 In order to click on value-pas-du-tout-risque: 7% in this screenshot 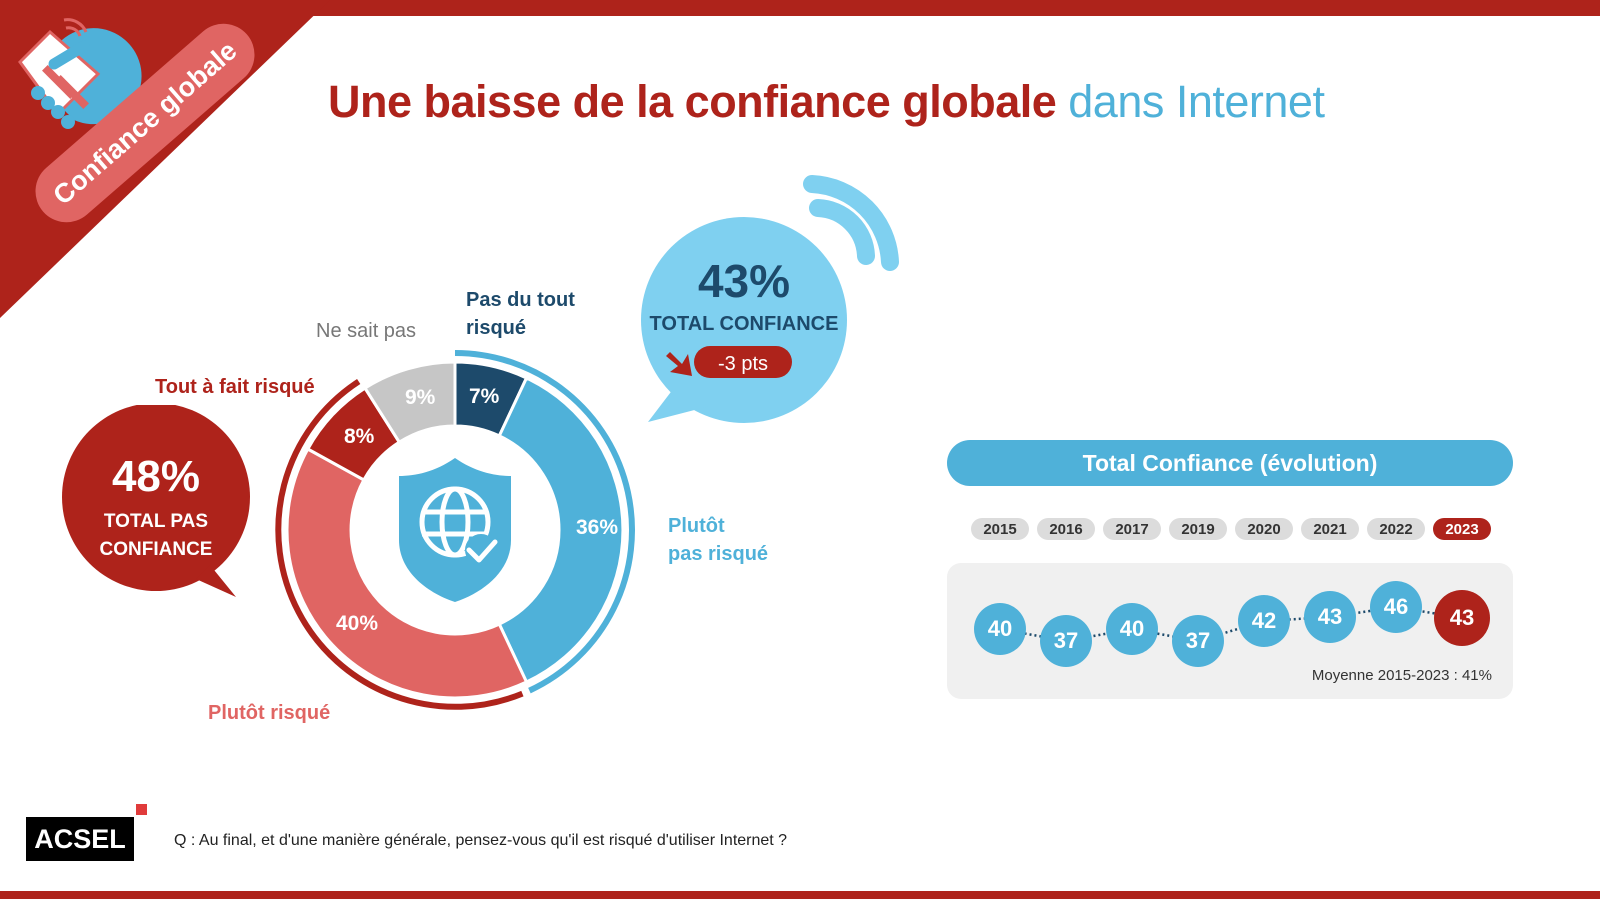, I will do `click(484, 396)`.